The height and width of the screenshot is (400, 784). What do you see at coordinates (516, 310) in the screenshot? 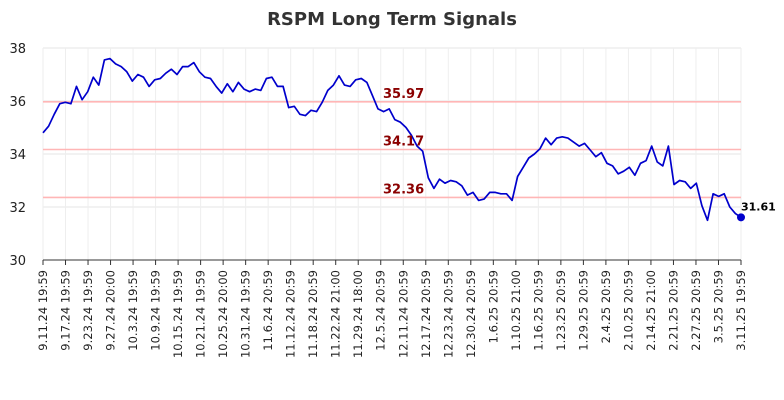
I see `x-tick-label: 1.10.25 21:00` at bounding box center [516, 310].